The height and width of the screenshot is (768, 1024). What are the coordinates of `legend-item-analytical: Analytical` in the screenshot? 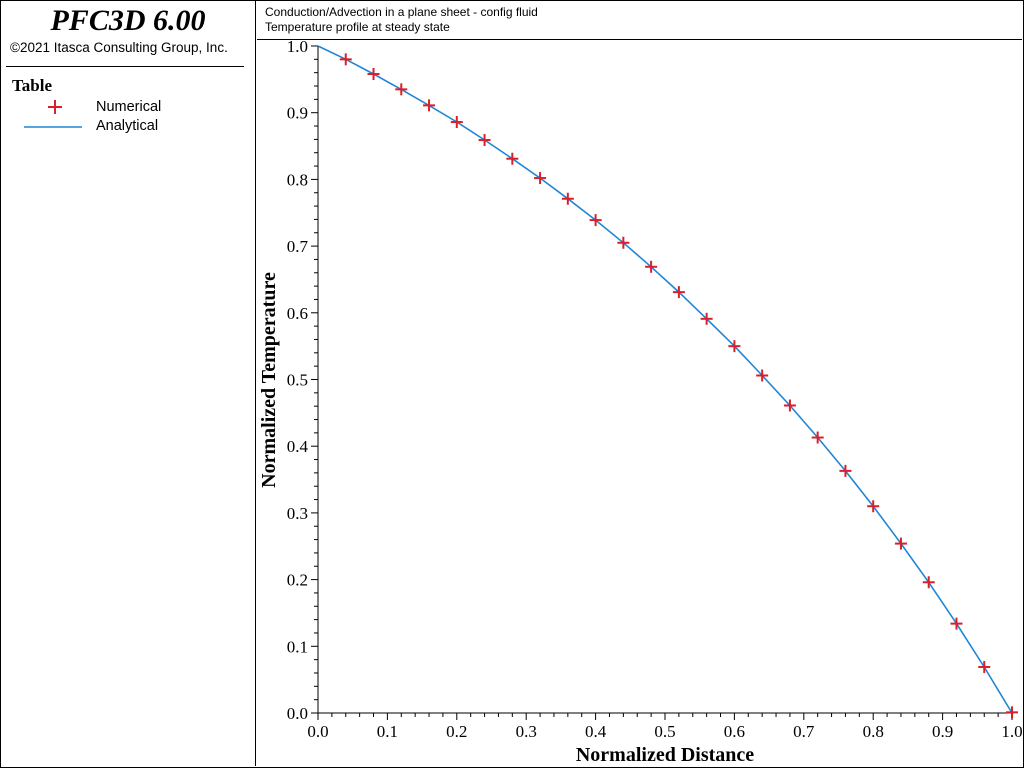 It's located at (132, 126).